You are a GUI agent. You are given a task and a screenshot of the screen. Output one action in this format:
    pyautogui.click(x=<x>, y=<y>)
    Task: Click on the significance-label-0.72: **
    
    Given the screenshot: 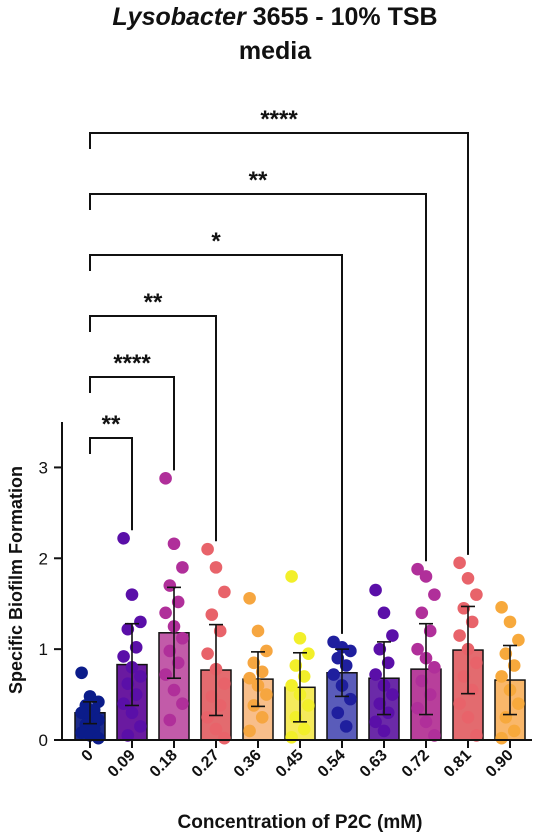 What is the action you would take?
    pyautogui.click(x=258, y=180)
    